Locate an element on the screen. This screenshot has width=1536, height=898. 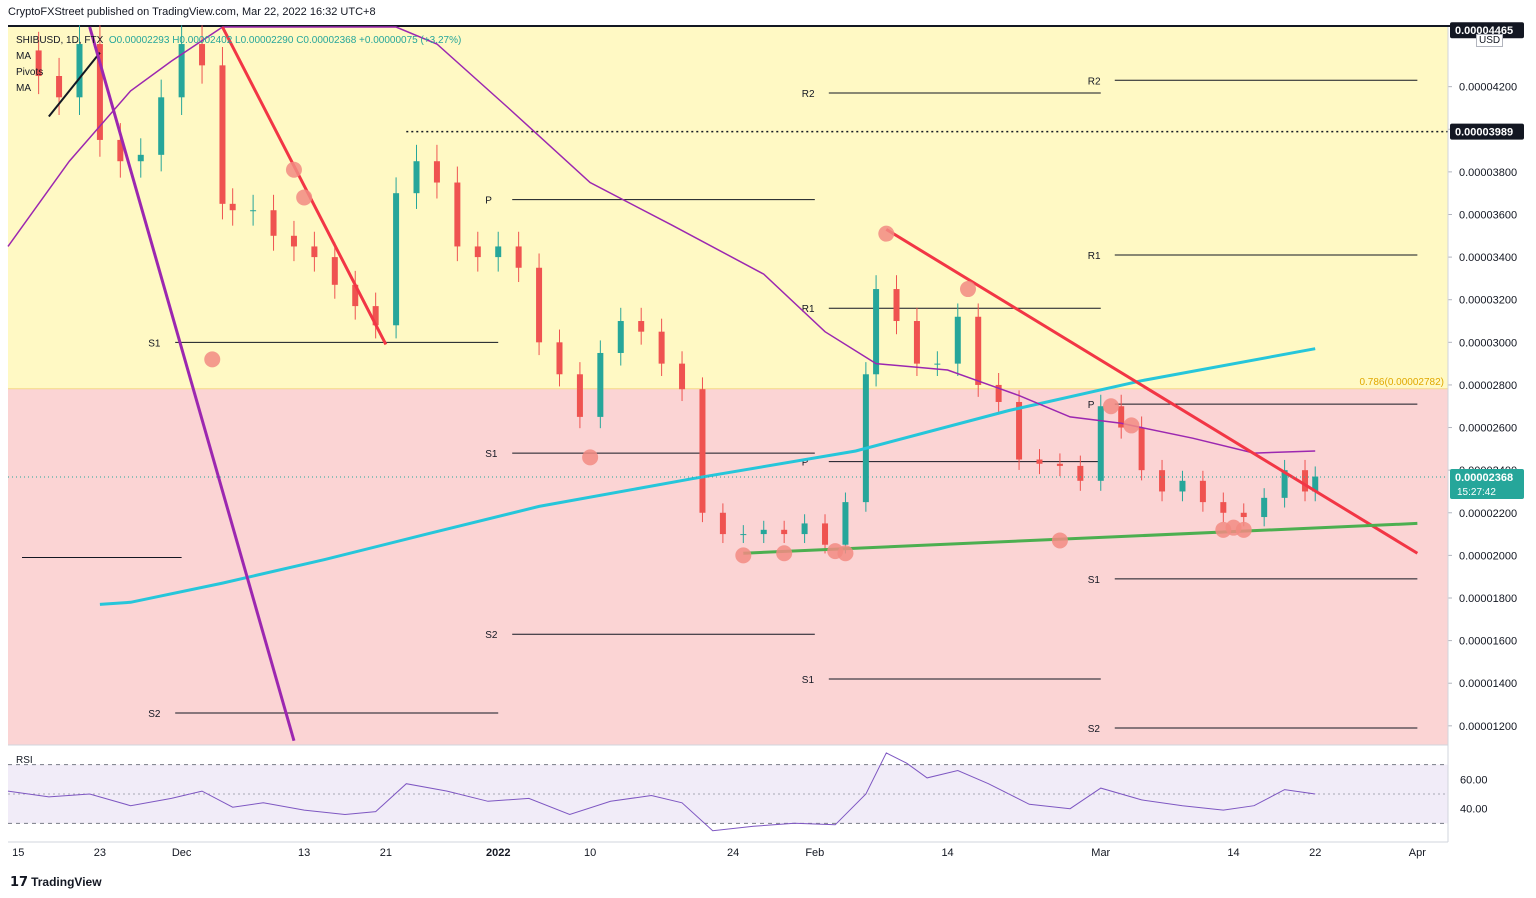
rsi-panel is located at coordinates (727, 792).